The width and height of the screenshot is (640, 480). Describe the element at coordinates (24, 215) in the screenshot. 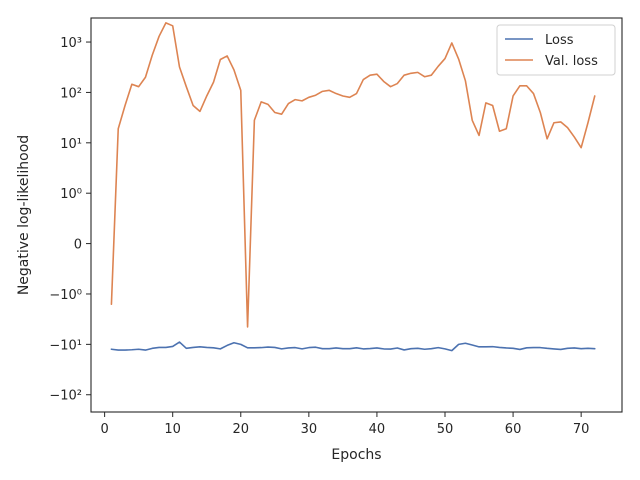

I see `y-axis-label: Negative log-likelihood` at that location.